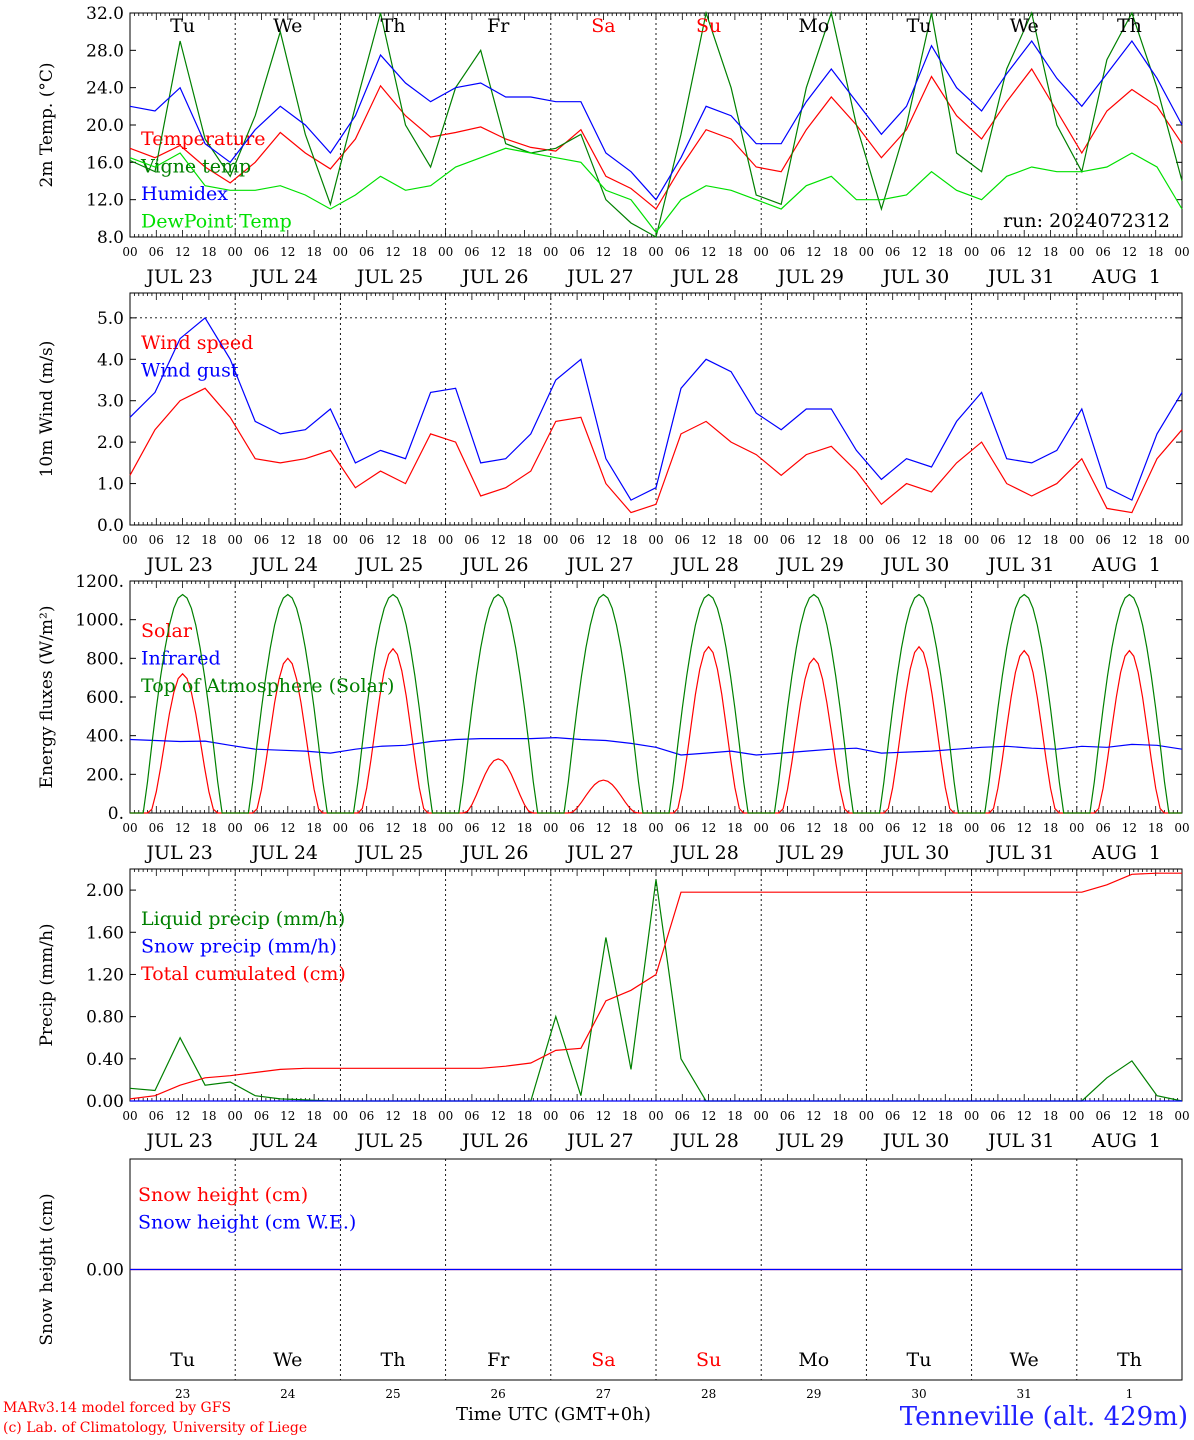 The image size is (1194, 1440). What do you see at coordinates (494, 565) in the screenshot?
I see `wind-date-label: JUL 26` at bounding box center [494, 565].